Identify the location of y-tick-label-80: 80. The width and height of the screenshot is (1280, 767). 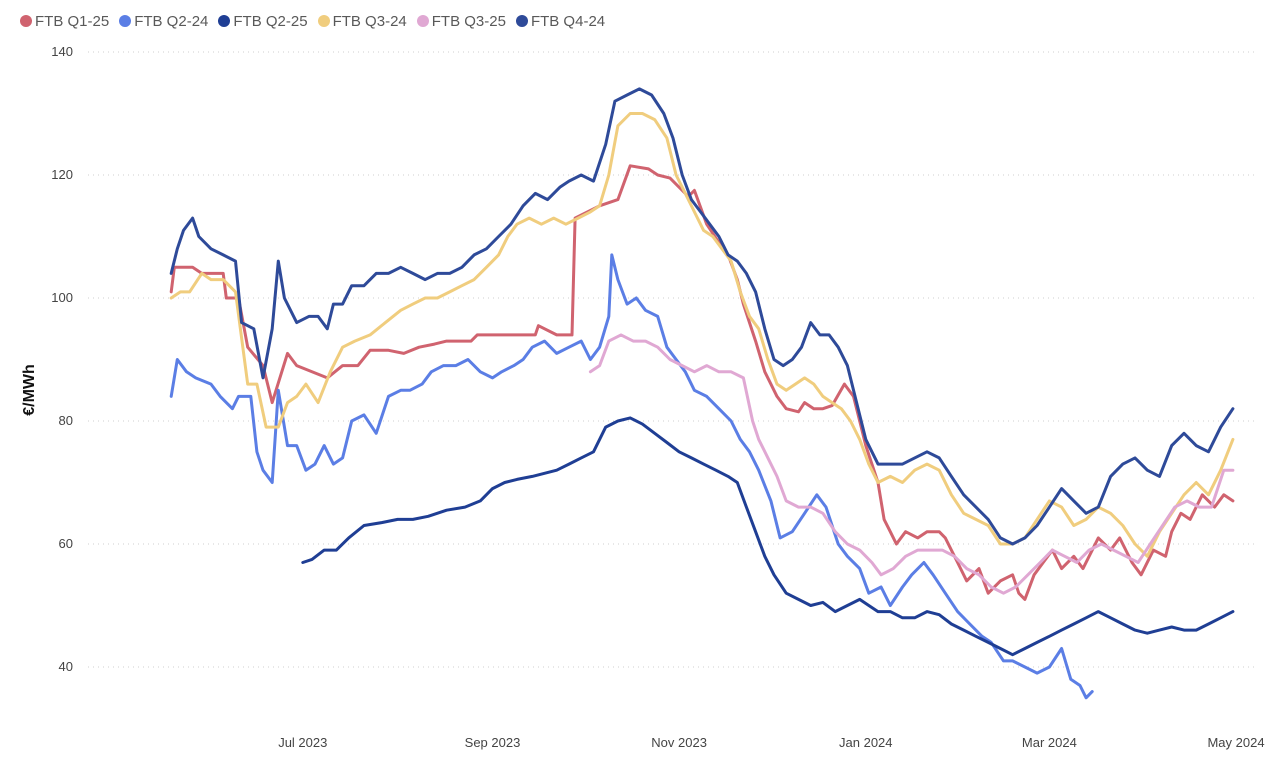
(66, 420).